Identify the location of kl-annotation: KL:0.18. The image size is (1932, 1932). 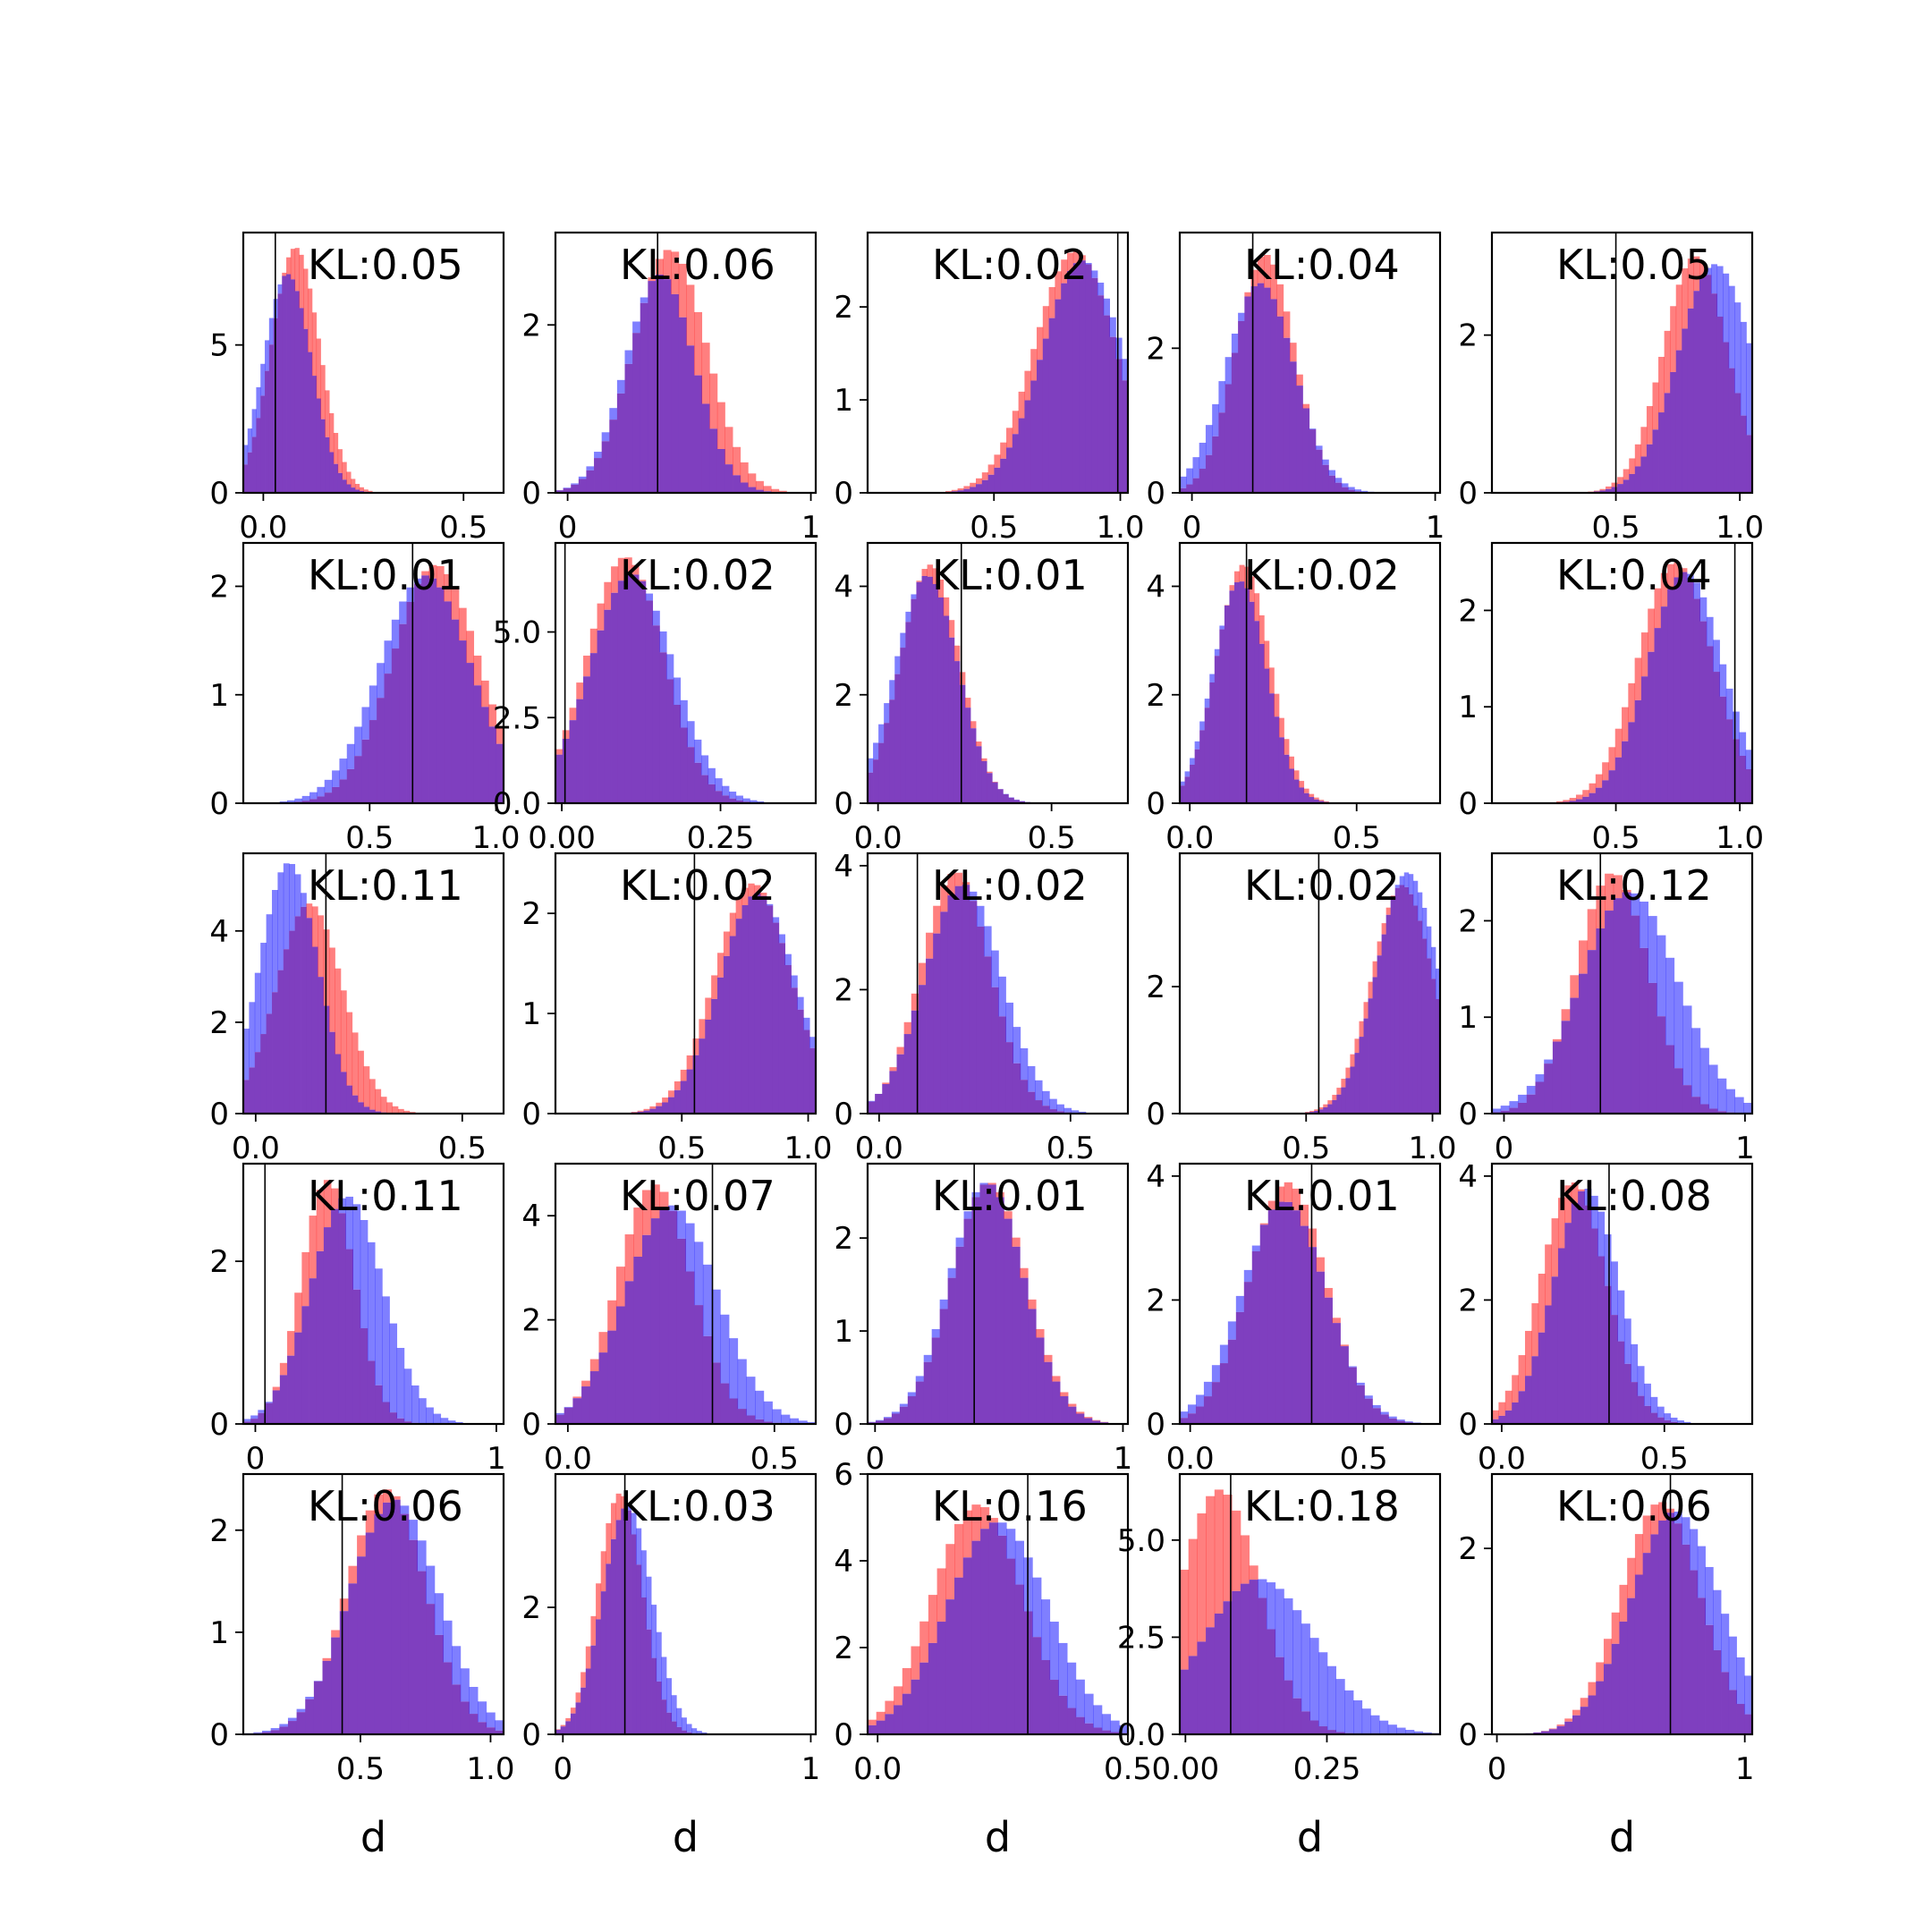
(1322, 1506).